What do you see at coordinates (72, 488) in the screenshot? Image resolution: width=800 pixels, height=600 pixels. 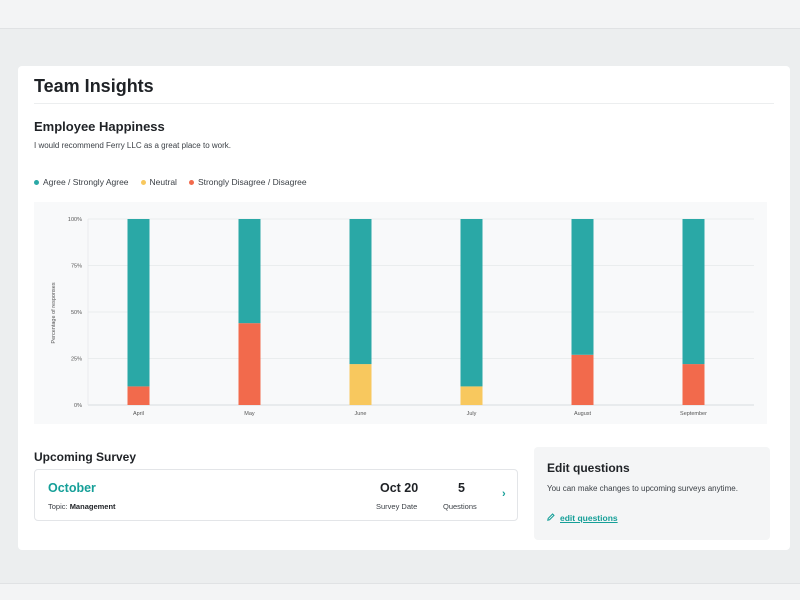 I see `survey-month: October` at bounding box center [72, 488].